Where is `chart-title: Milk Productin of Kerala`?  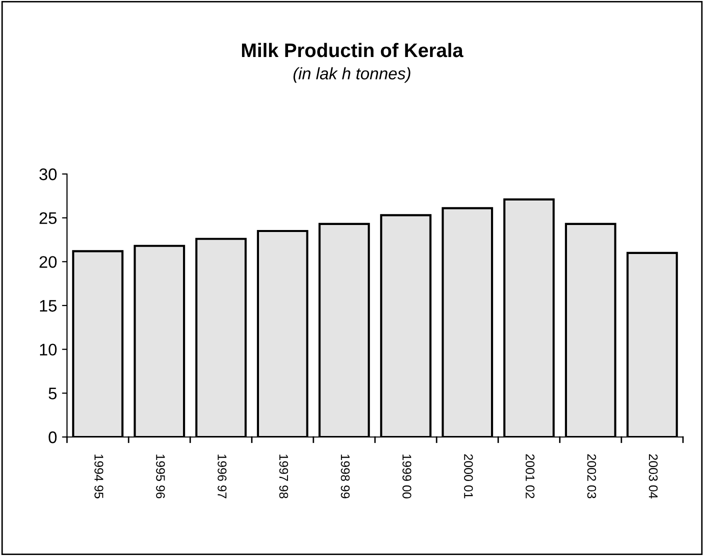 chart-title: Milk Productin of Kerala is located at coordinates (353, 50).